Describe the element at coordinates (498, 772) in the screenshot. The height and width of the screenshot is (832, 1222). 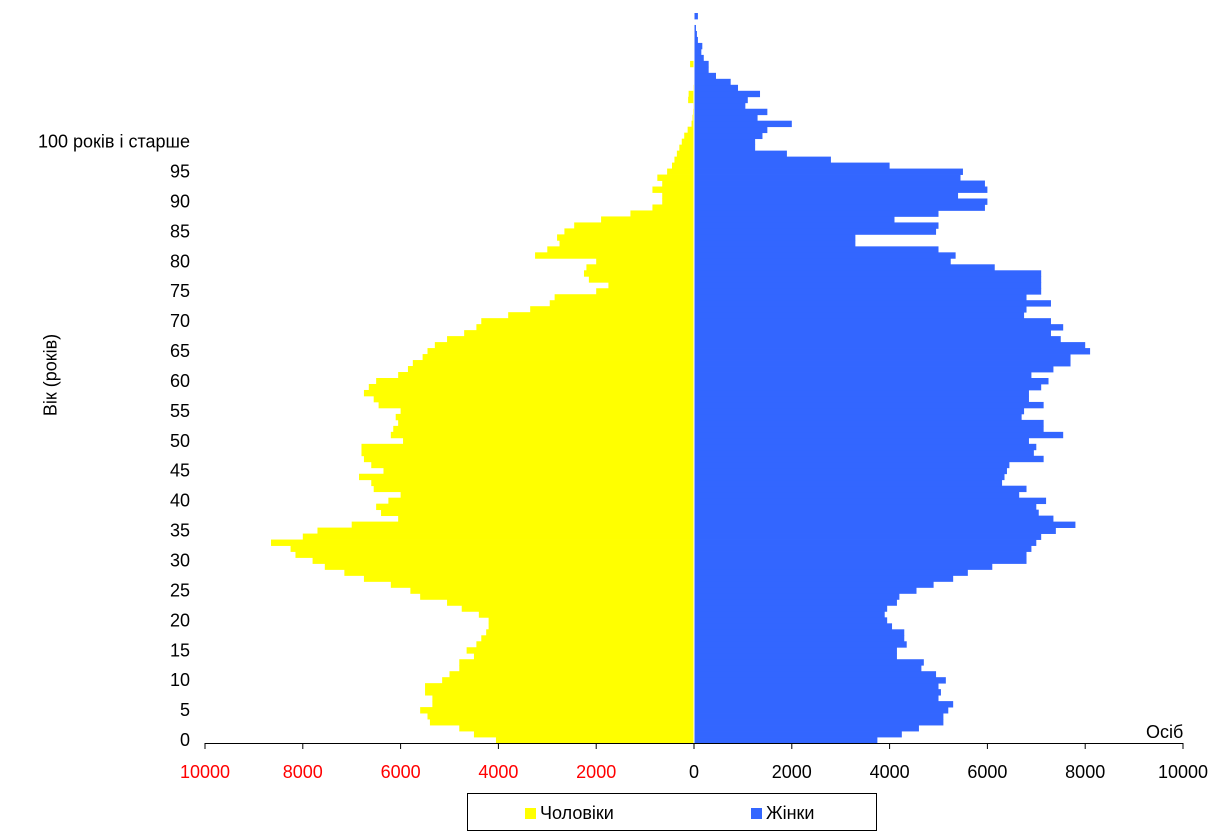
I see `x-tick-label: 4000` at that location.